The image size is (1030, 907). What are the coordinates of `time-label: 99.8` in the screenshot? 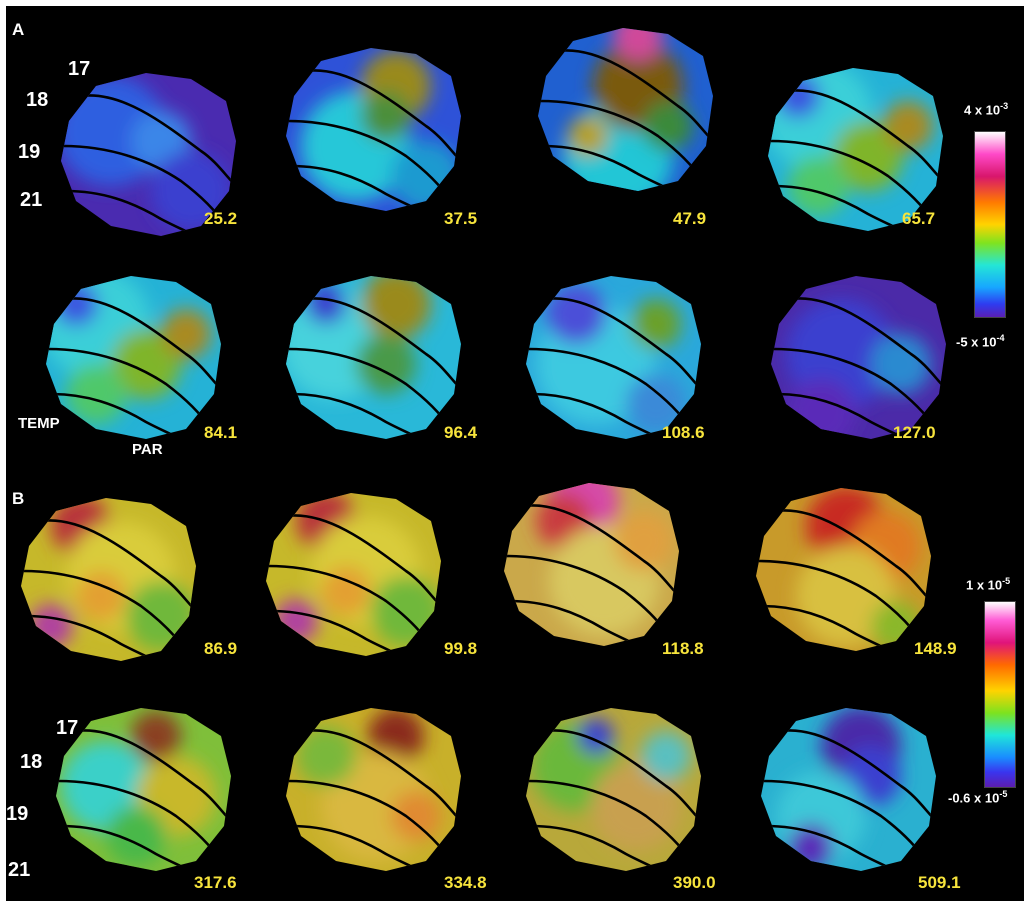 It's located at (461, 648).